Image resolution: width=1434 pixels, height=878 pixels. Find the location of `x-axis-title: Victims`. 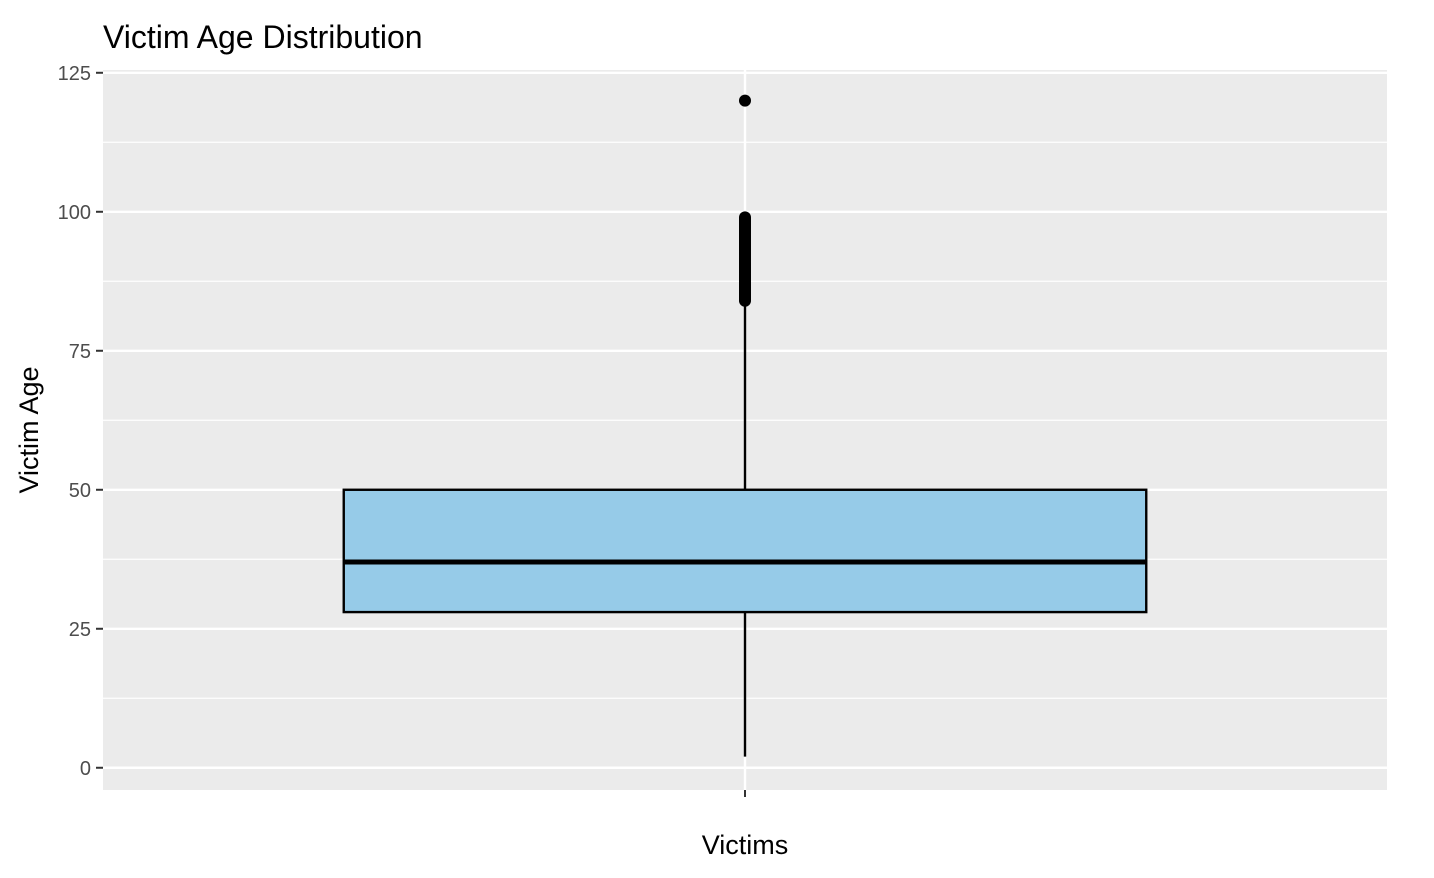

x-axis-title: Victims is located at coordinates (745, 845).